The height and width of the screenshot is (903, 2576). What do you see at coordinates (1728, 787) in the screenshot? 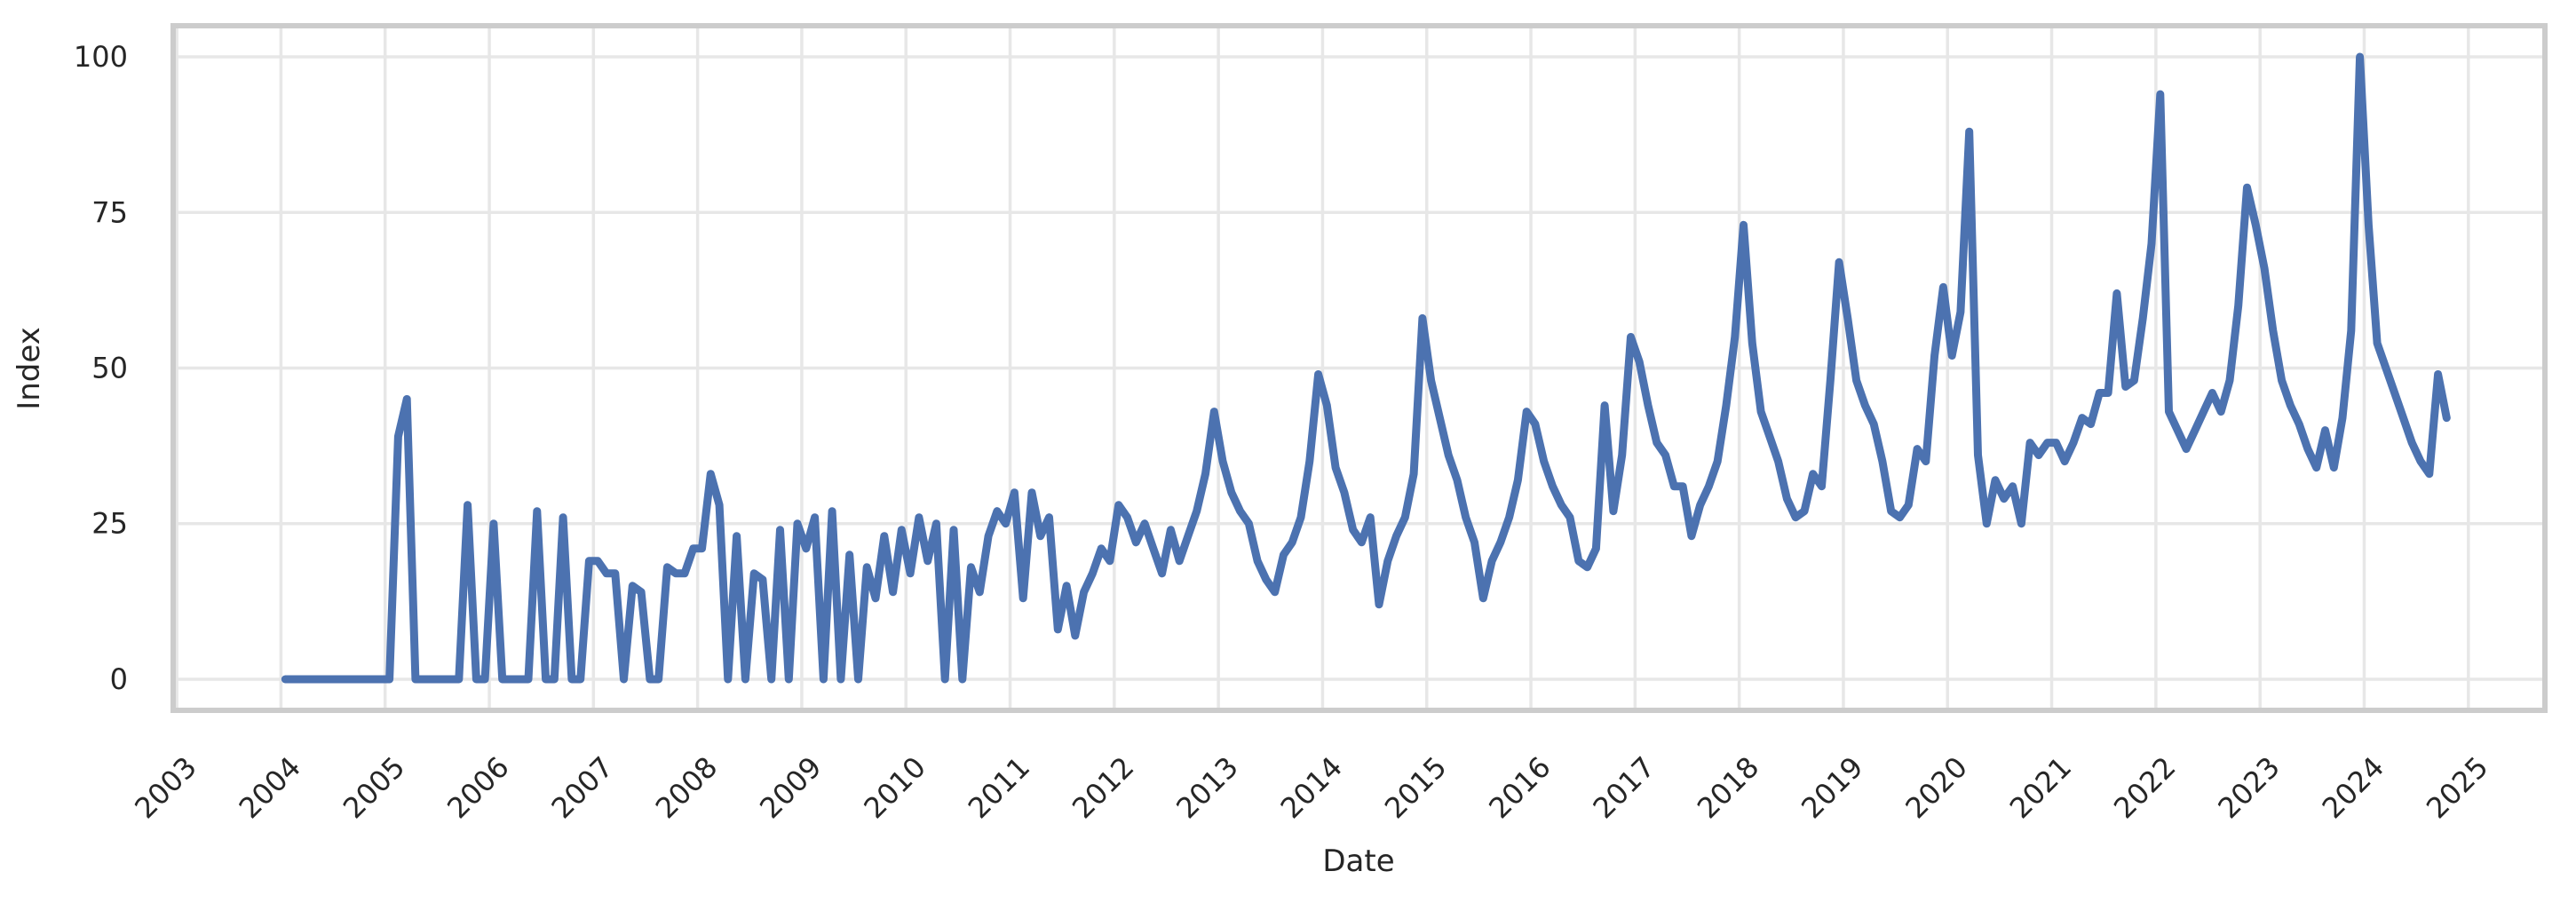
I see `x-tick-label: 2018` at bounding box center [1728, 787].